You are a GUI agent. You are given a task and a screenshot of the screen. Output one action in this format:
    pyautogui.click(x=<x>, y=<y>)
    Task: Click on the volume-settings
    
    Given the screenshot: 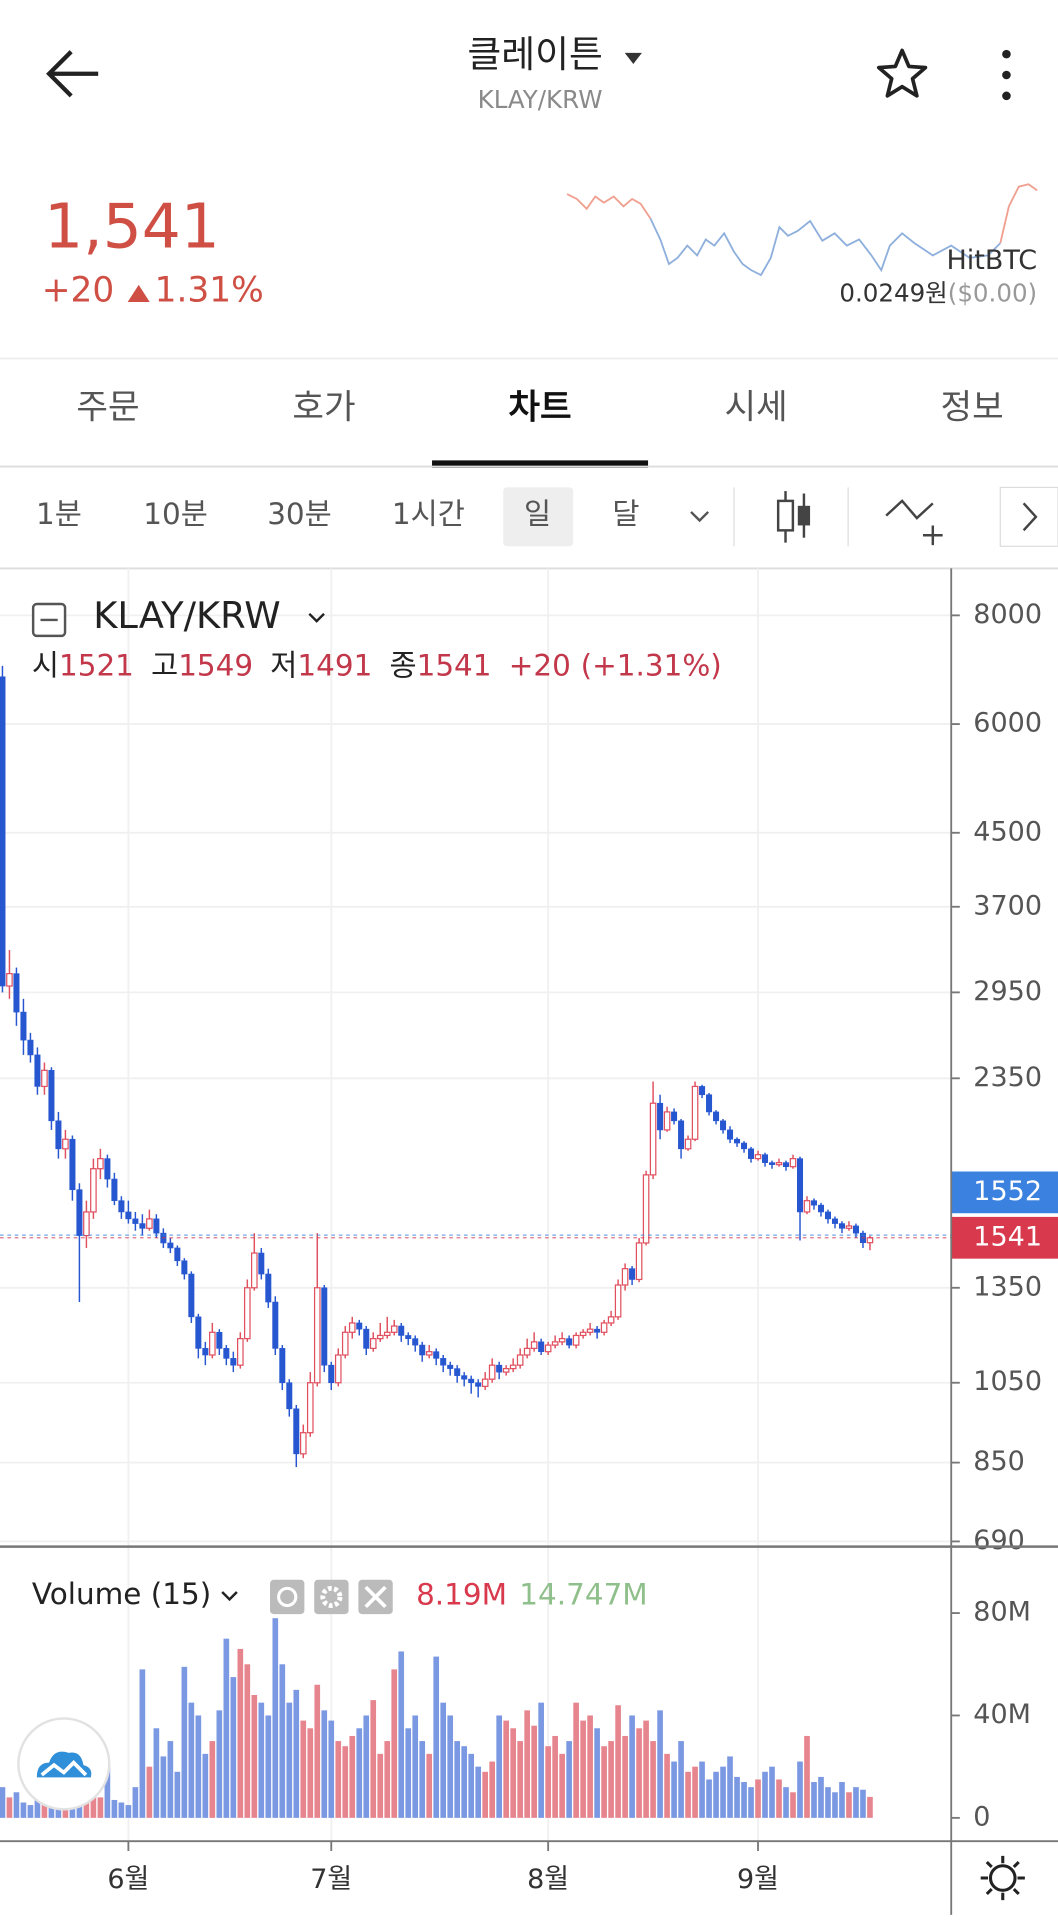 What is the action you would take?
    pyautogui.click(x=331, y=1597)
    